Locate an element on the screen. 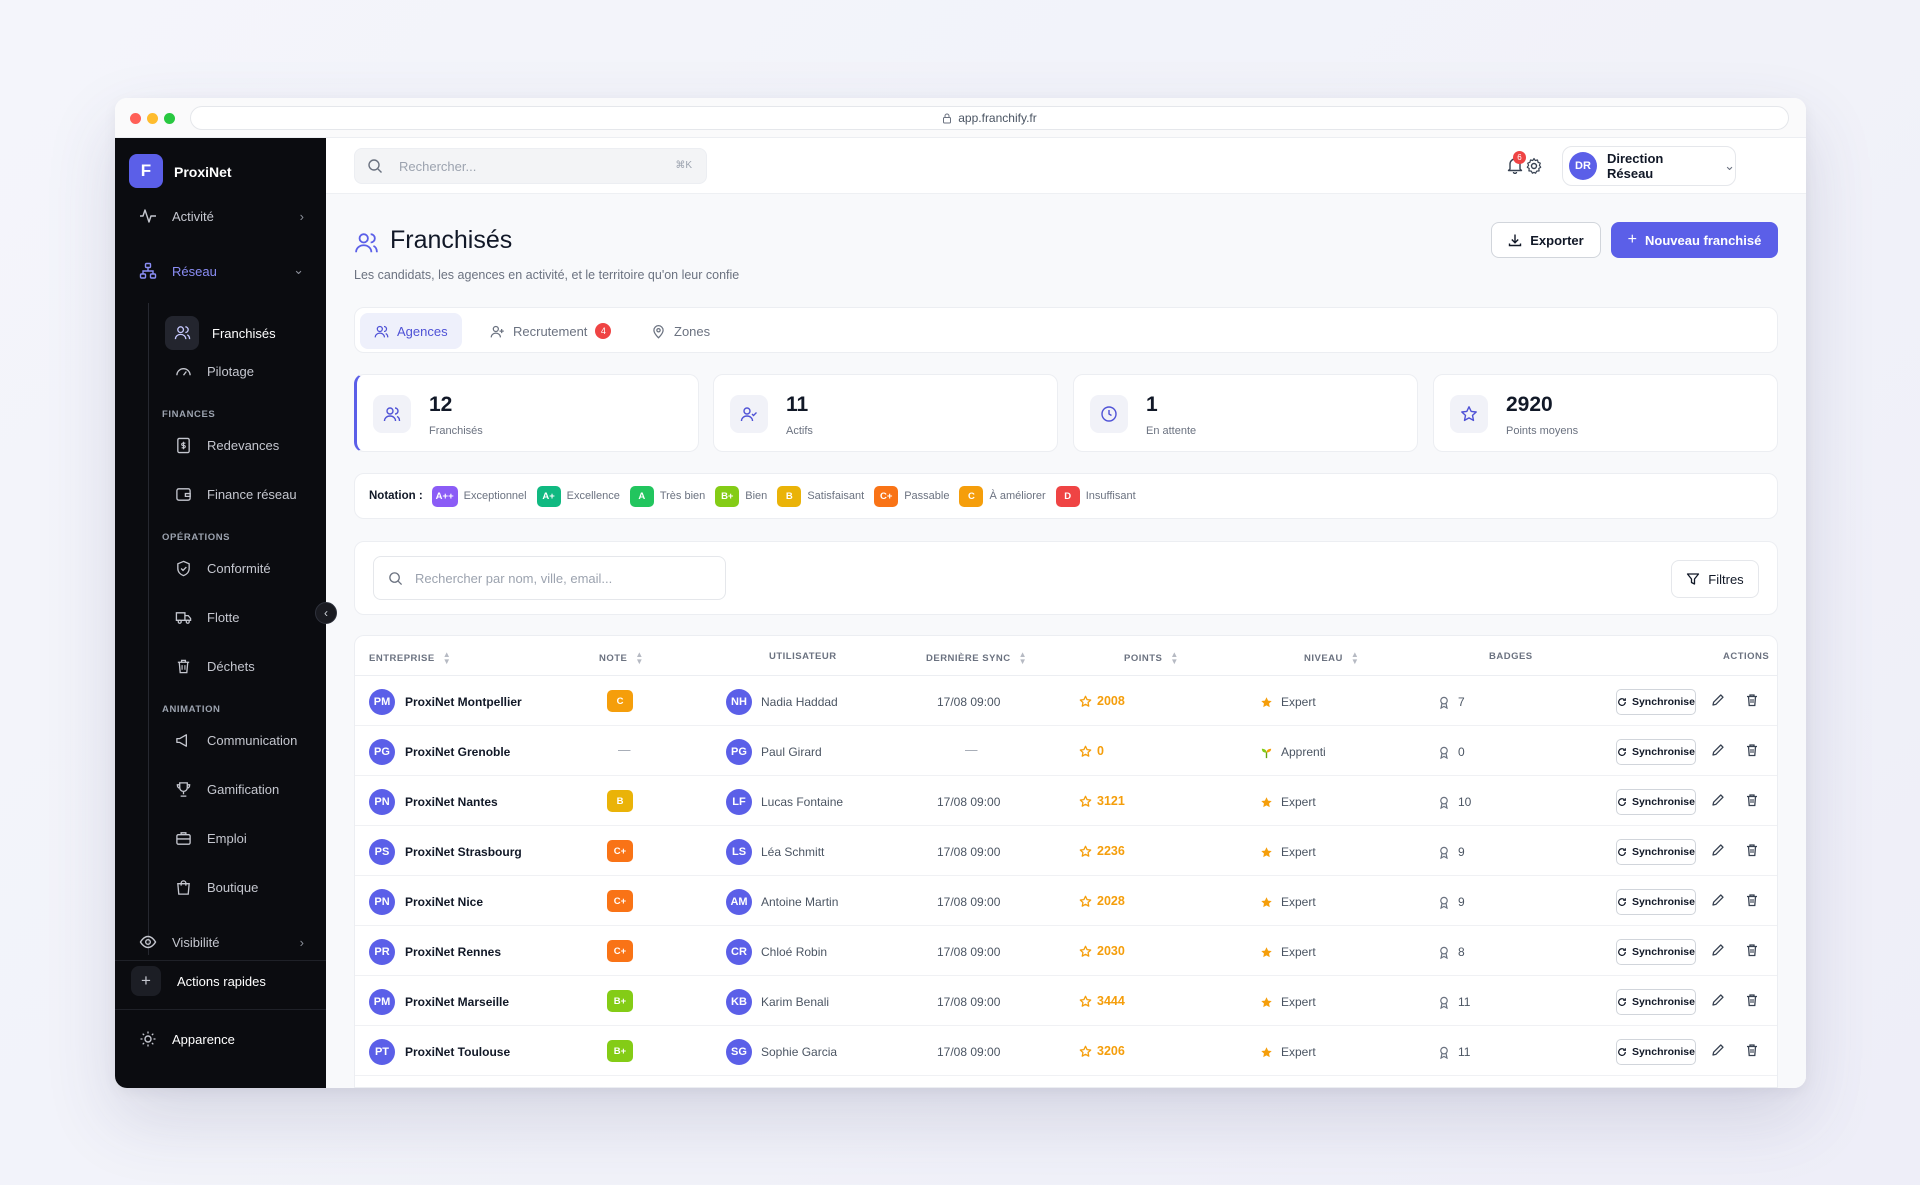 Image resolution: width=1920 pixels, height=1185 pixels. company-avatar: PN is located at coordinates (382, 902).